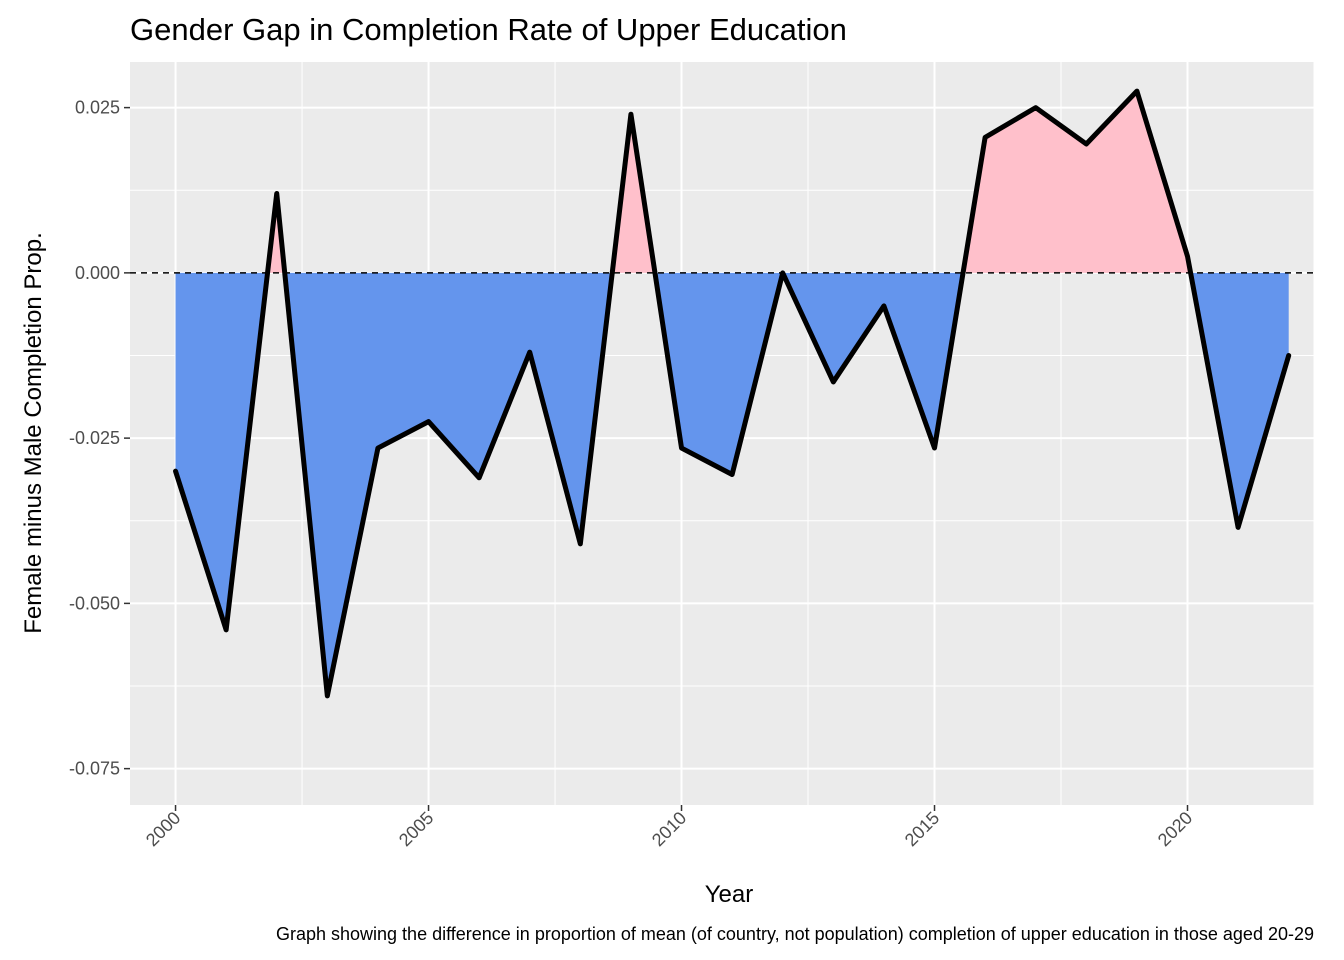 The width and height of the screenshot is (1344, 960). What do you see at coordinates (729, 894) in the screenshot?
I see `x-axis-title: Year` at bounding box center [729, 894].